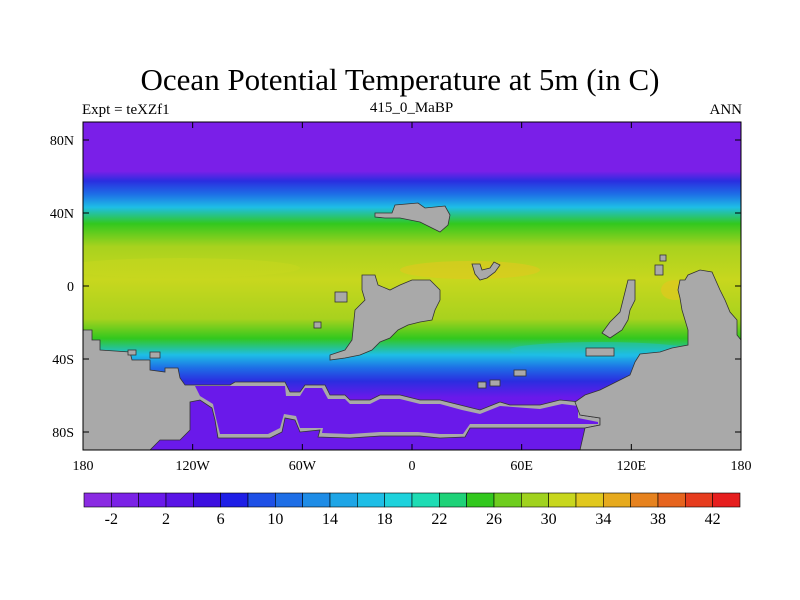 Image resolution: width=800 pixels, height=600 pixels. I want to click on colorbar-label: -2, so click(111, 519).